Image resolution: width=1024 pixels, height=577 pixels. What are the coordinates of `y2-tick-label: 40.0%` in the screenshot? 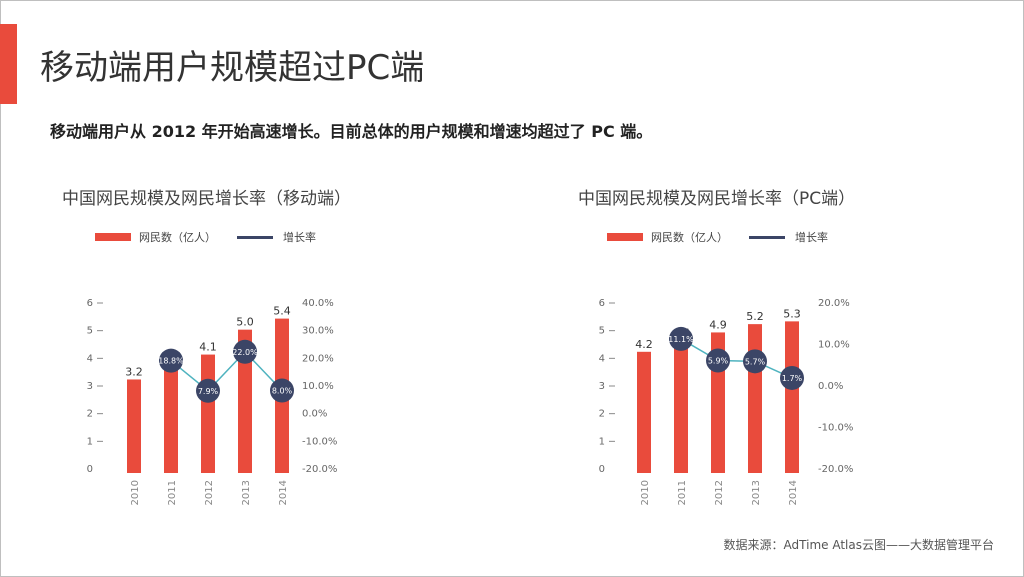 It's located at (318, 303).